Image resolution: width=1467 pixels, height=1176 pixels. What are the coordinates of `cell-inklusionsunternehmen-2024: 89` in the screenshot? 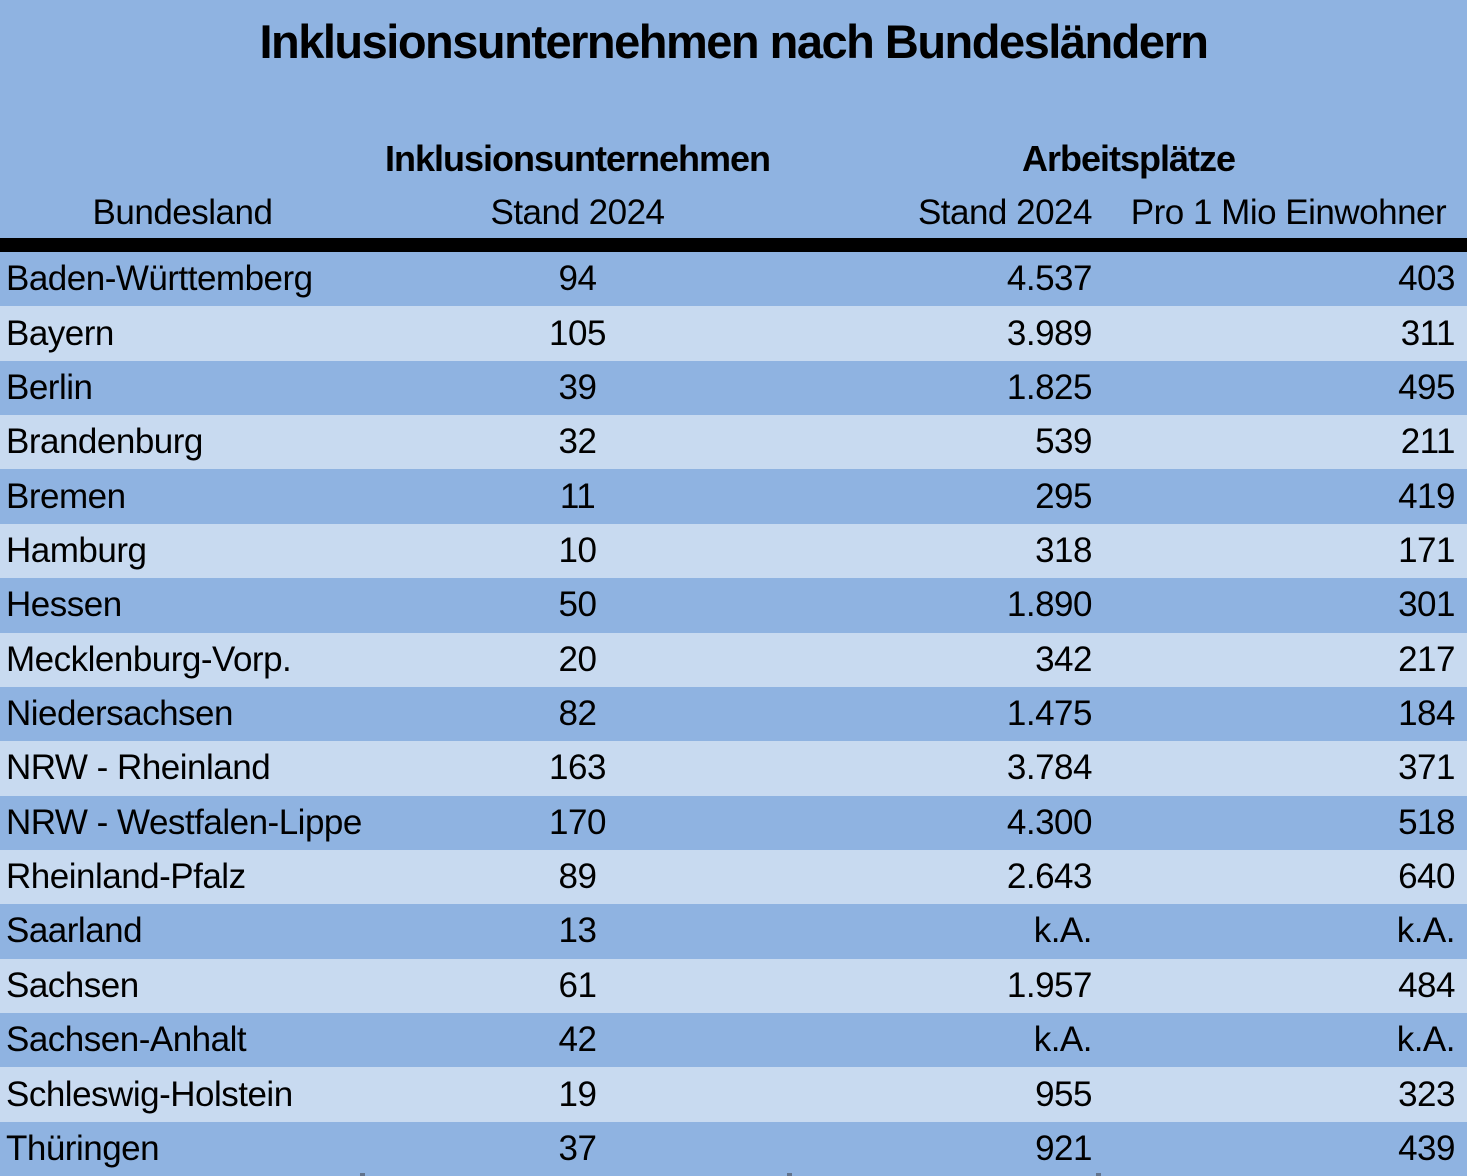 It's located at (577, 877).